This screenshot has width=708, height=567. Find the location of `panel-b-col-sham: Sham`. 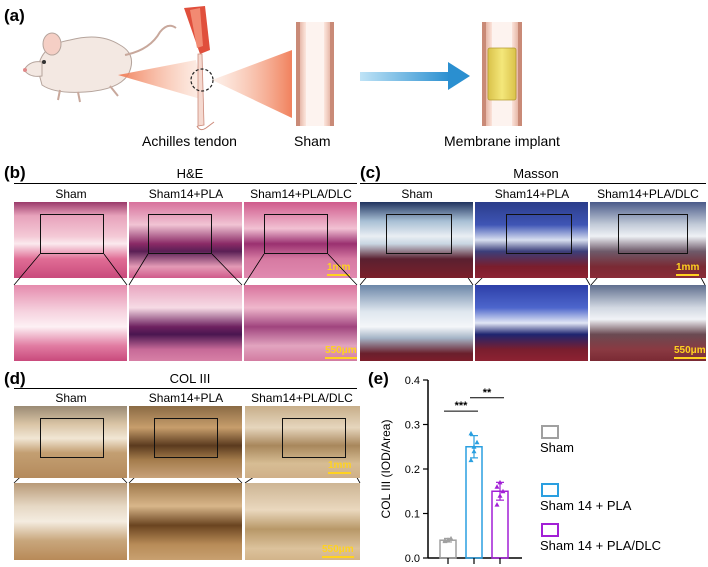

panel-b-col-sham: Sham is located at coordinates (71, 194).